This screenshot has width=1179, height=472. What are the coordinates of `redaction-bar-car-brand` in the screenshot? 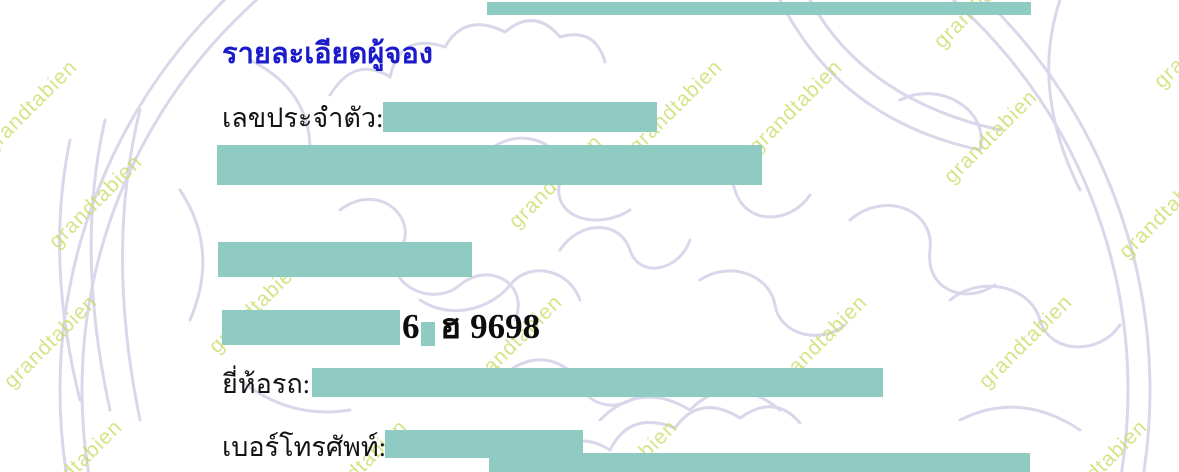 It's located at (597, 382).